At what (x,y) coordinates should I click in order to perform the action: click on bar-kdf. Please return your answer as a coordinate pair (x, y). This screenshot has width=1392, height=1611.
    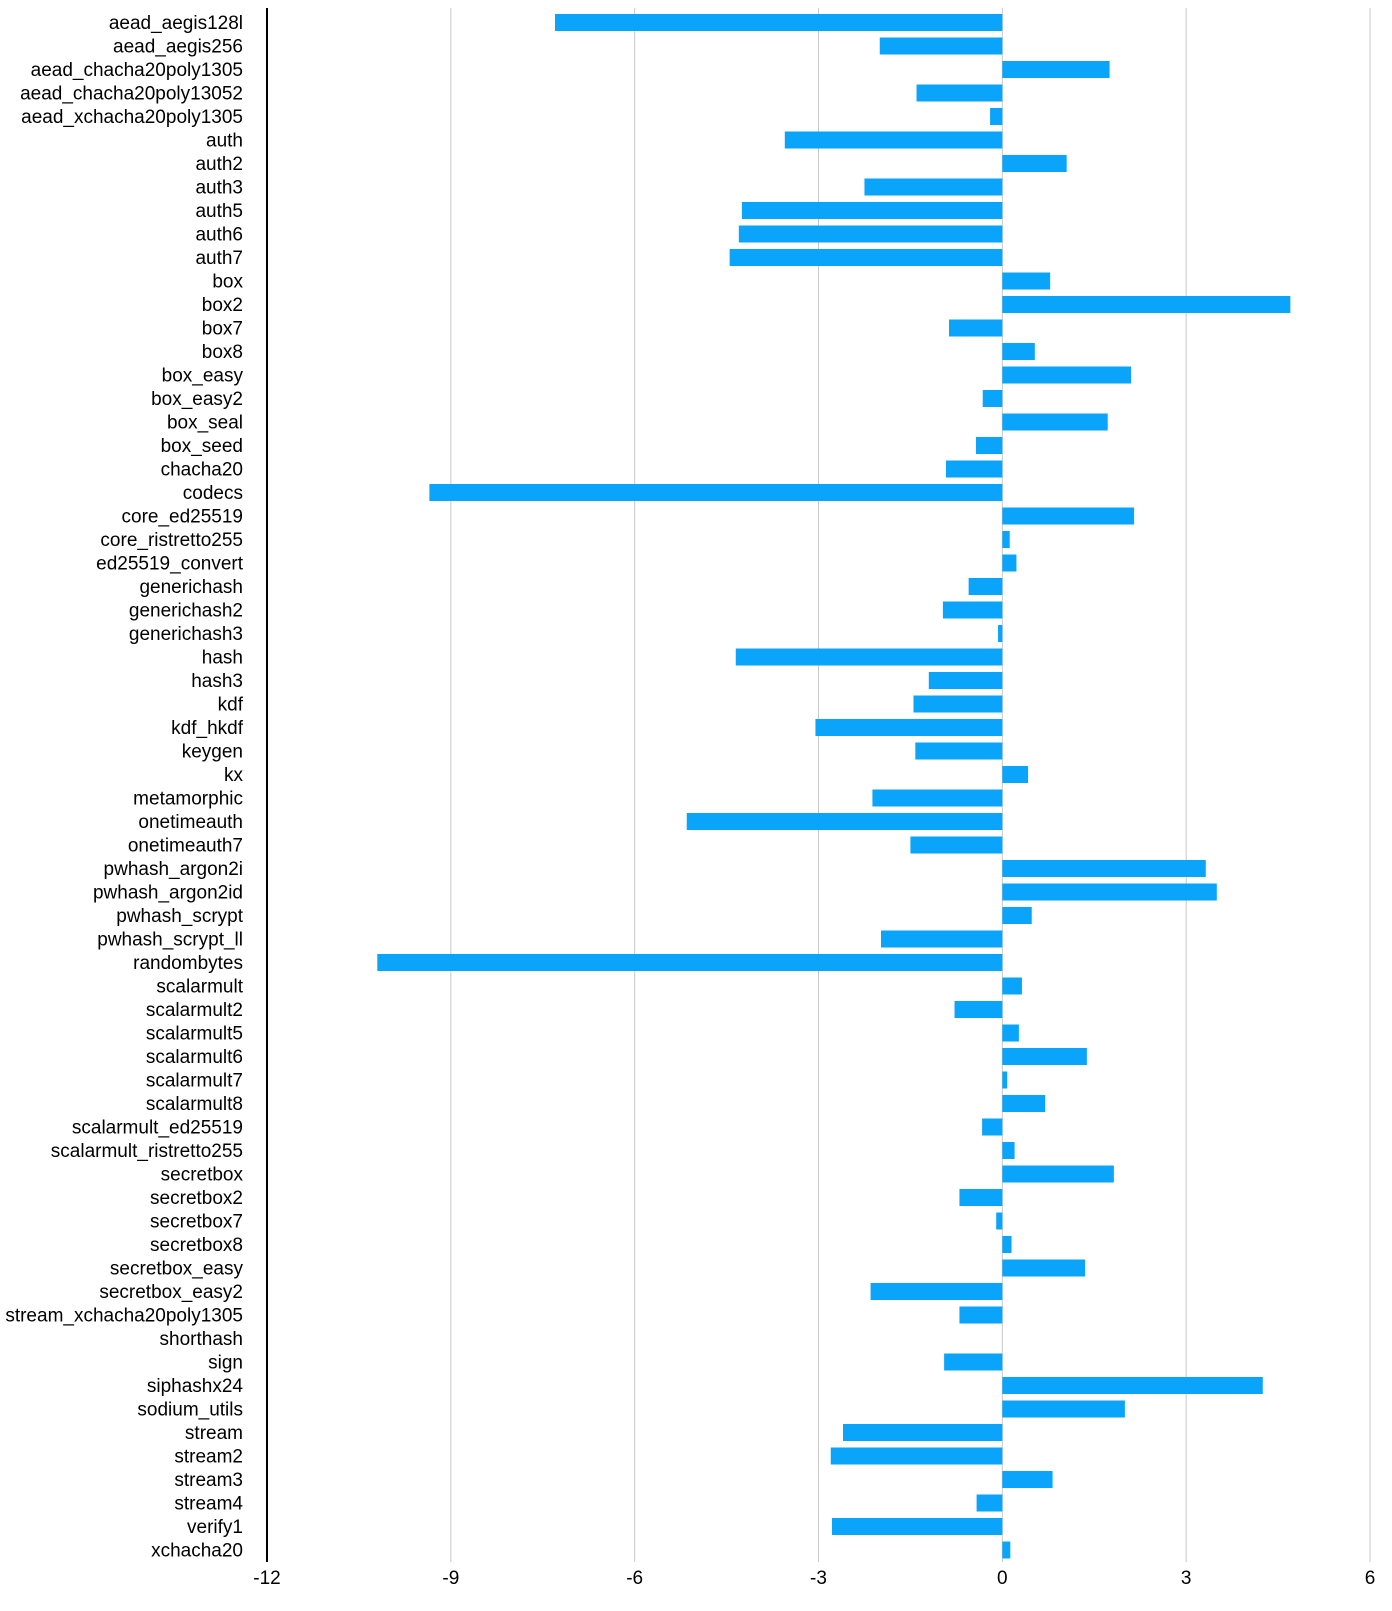
    Looking at the image, I should click on (958, 704).